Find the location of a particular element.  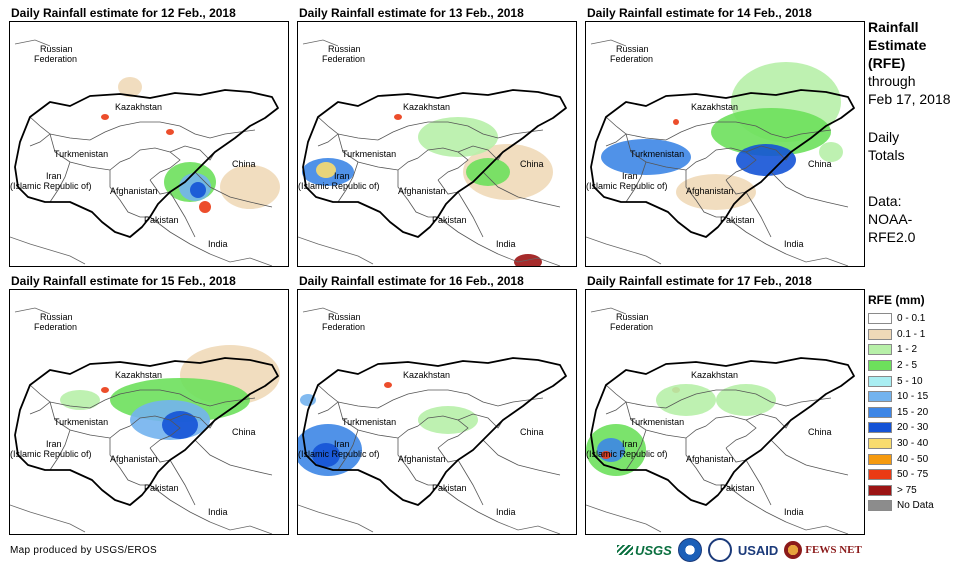

label-iran: (Islamic Republic of) is located at coordinates (51, 454).